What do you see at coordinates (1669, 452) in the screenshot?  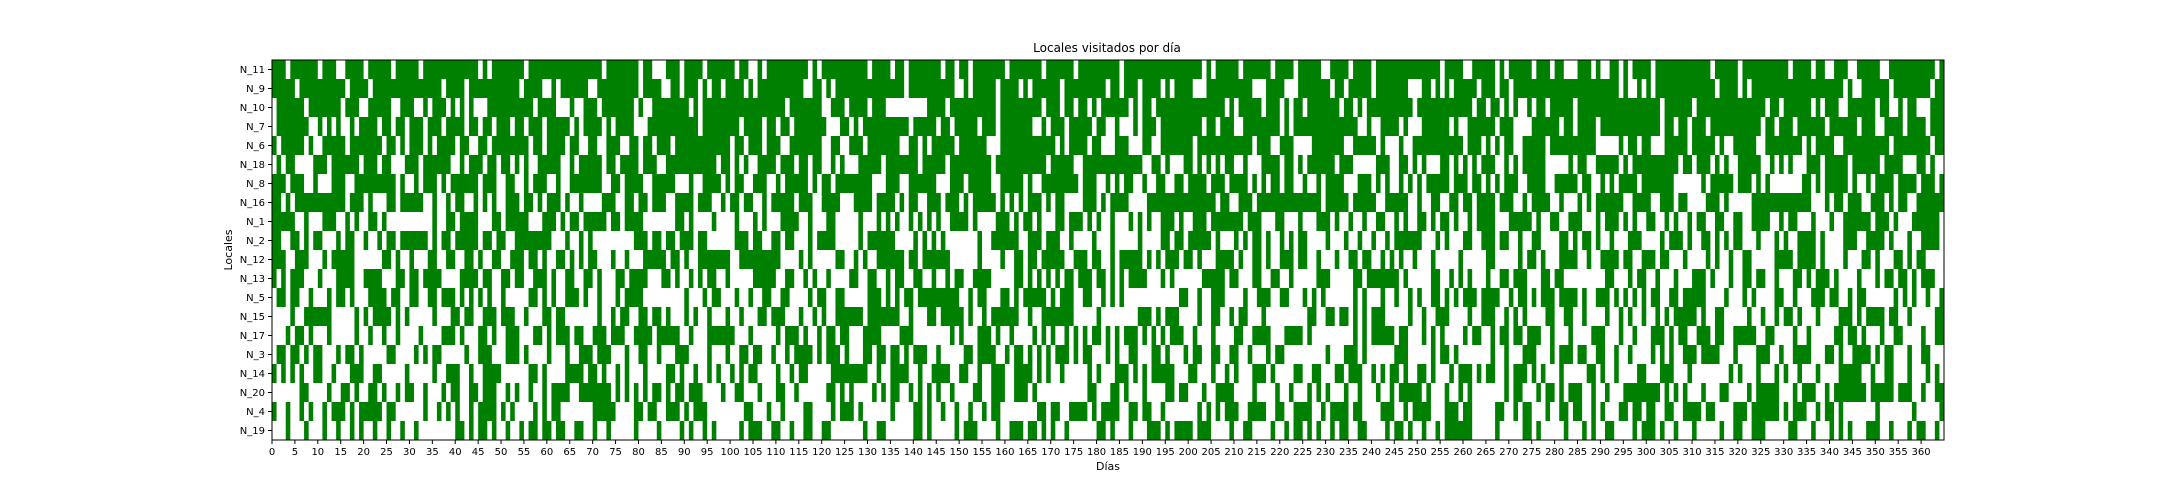 I see `x-tick-label: 305` at bounding box center [1669, 452].